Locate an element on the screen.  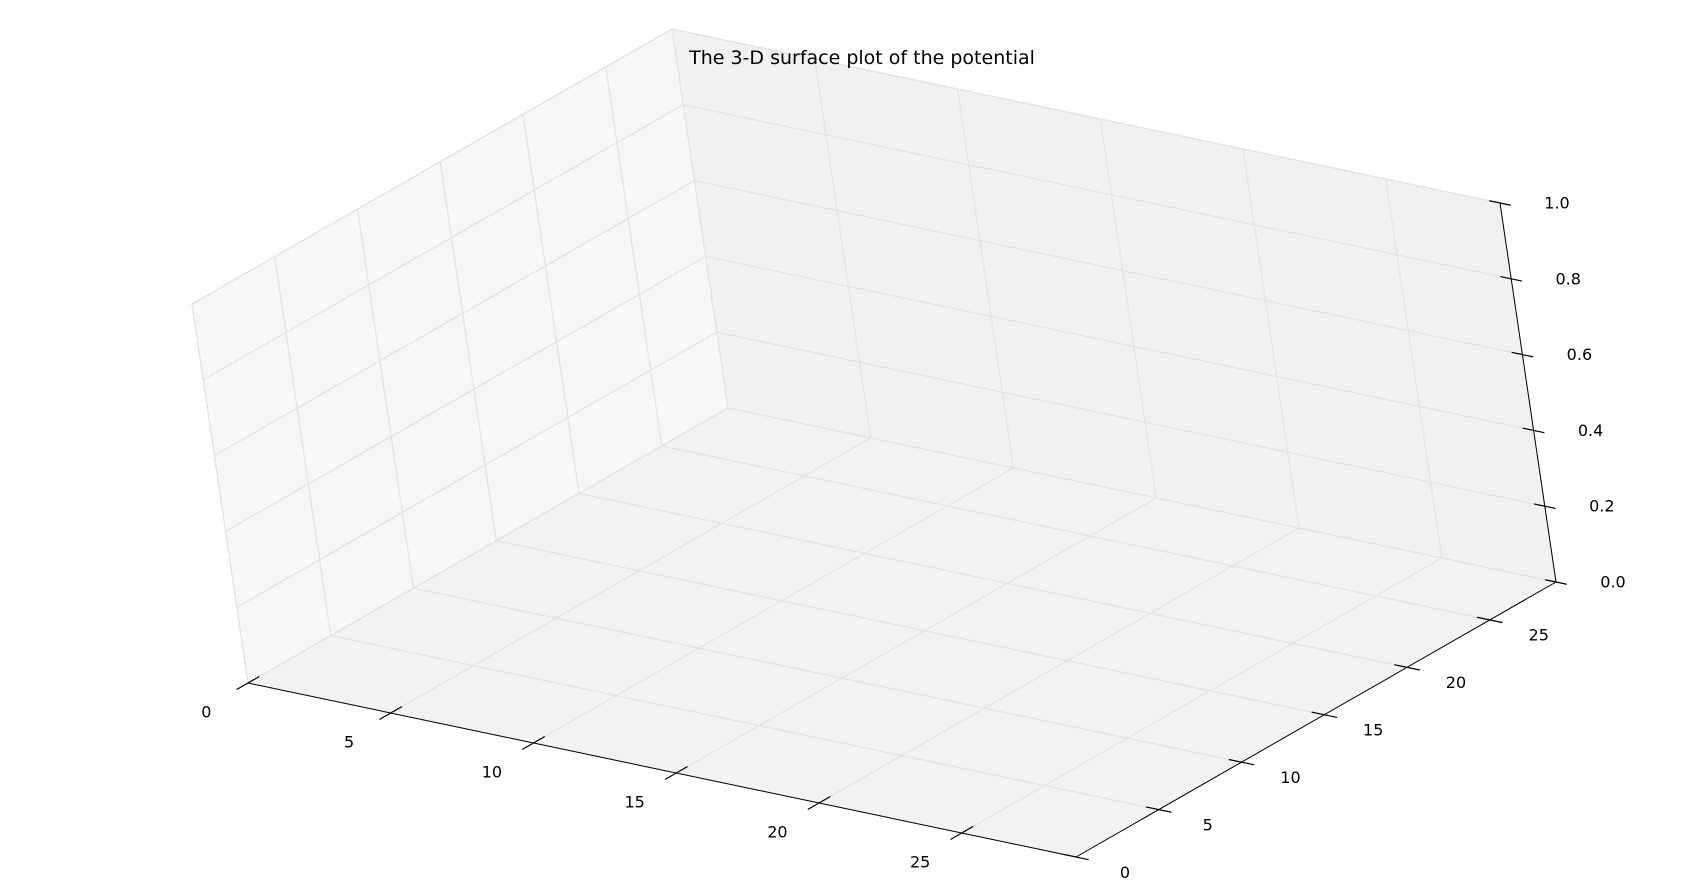
z-tick-label: 0.0 is located at coordinates (1612, 582).